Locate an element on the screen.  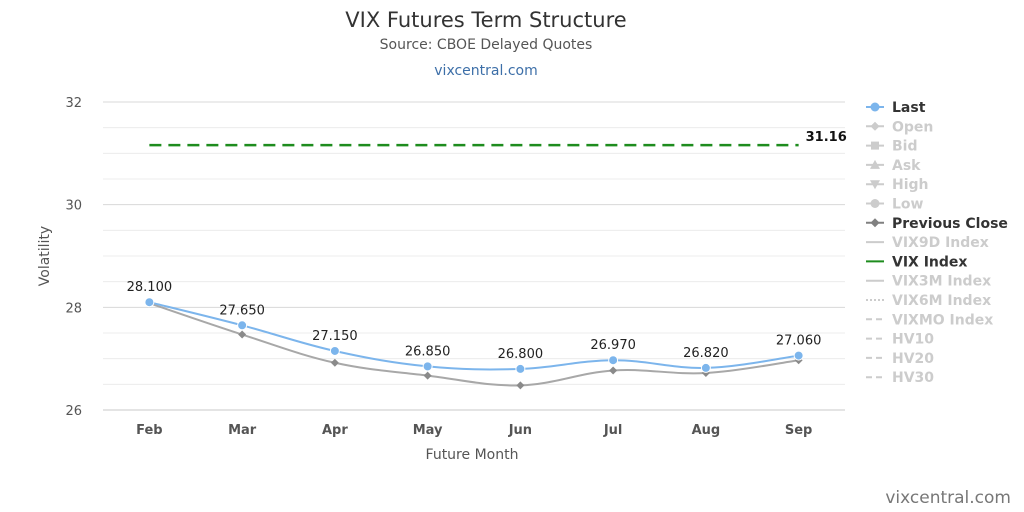
legend-label: Previous Close is located at coordinates (950, 224).